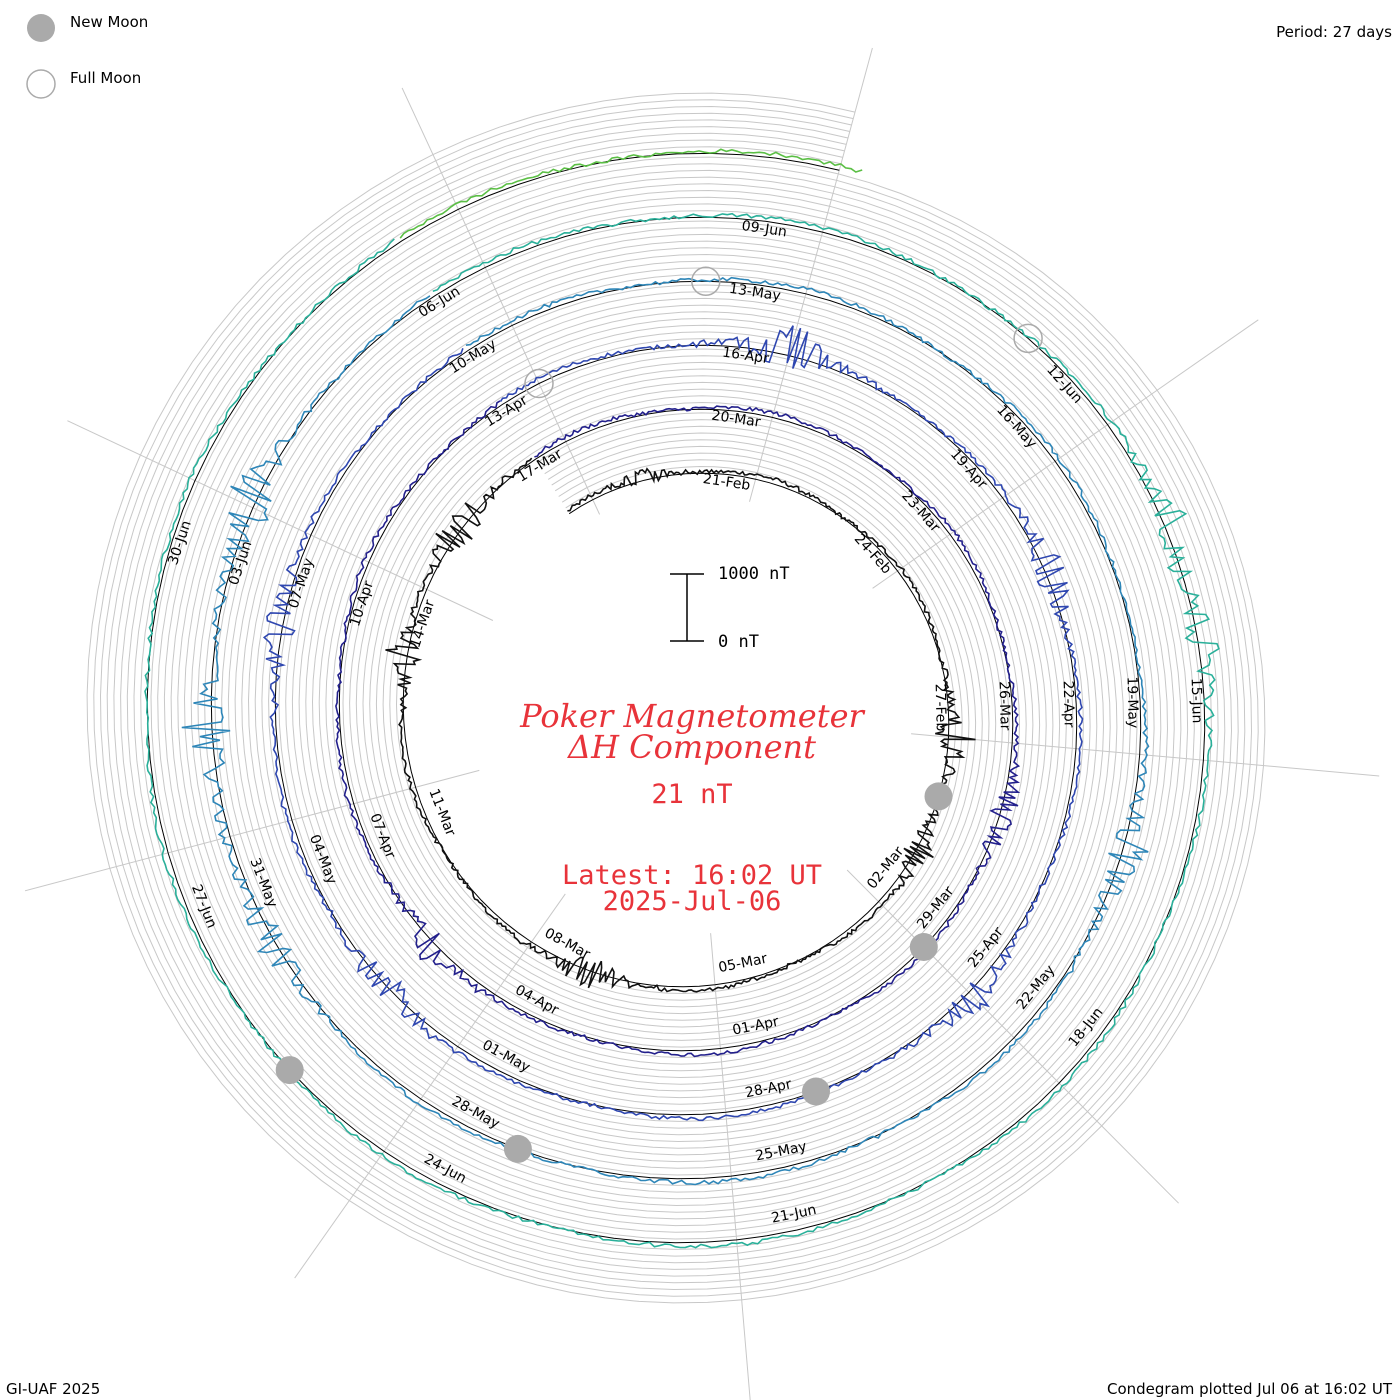  I want to click on footer-plot-time: Condegram plotted Jul 06 at 16:02 UT, so click(1250, 1389).